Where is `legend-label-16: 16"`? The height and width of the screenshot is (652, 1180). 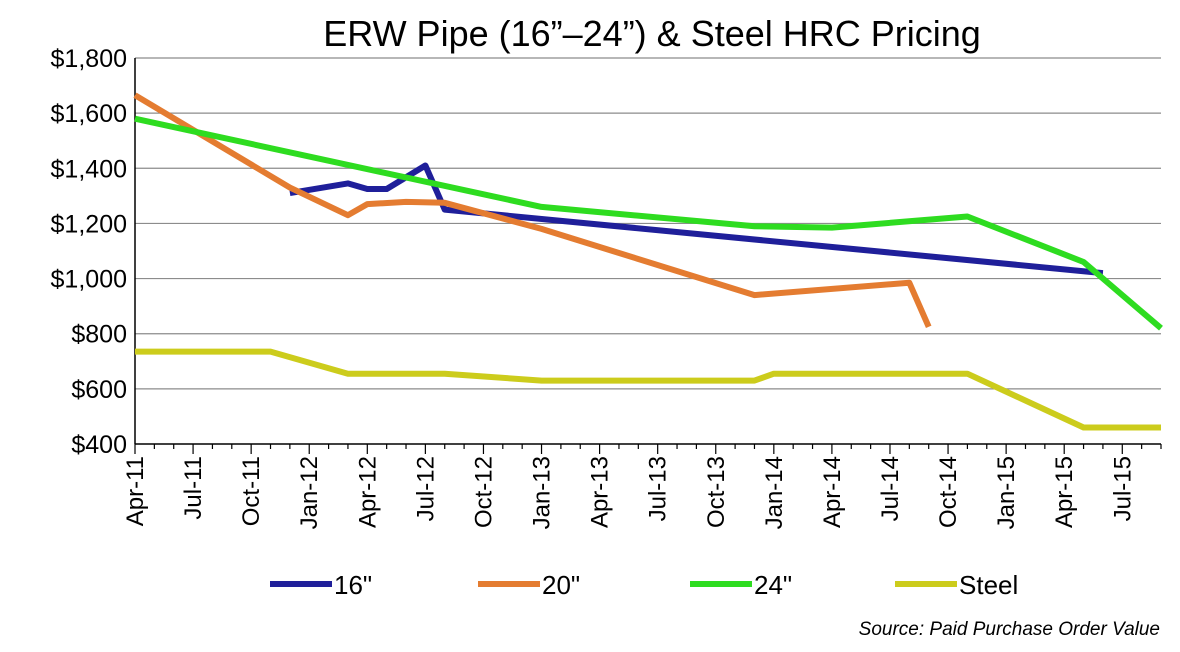
legend-label-16: 16" is located at coordinates (353, 585).